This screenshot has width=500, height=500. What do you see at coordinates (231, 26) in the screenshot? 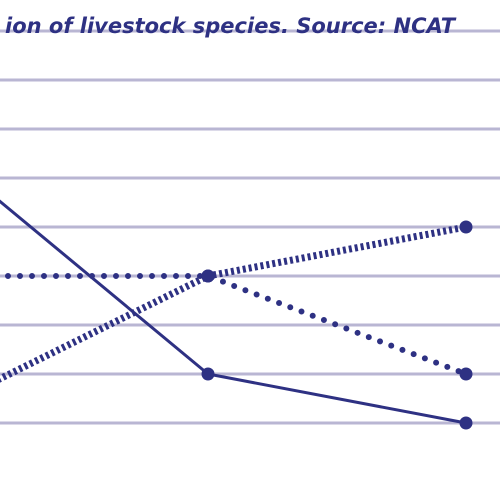
I see `chart-title: ion of livestock species. Source: NCAT` at bounding box center [231, 26].